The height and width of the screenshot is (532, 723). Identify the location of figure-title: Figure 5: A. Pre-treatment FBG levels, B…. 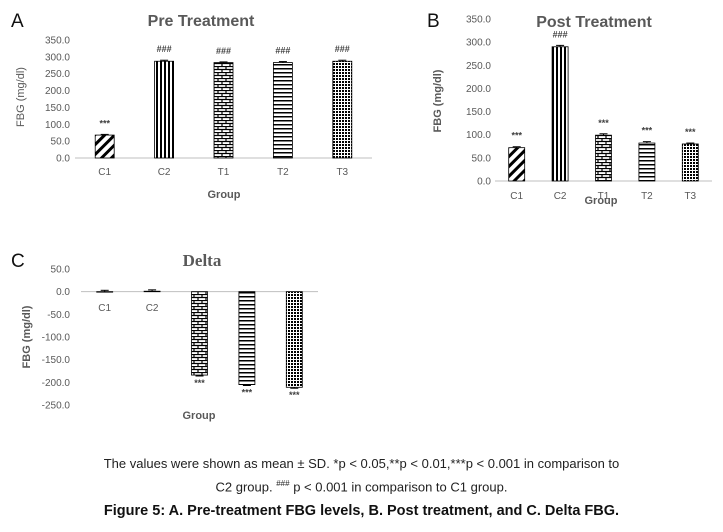
(361, 511).